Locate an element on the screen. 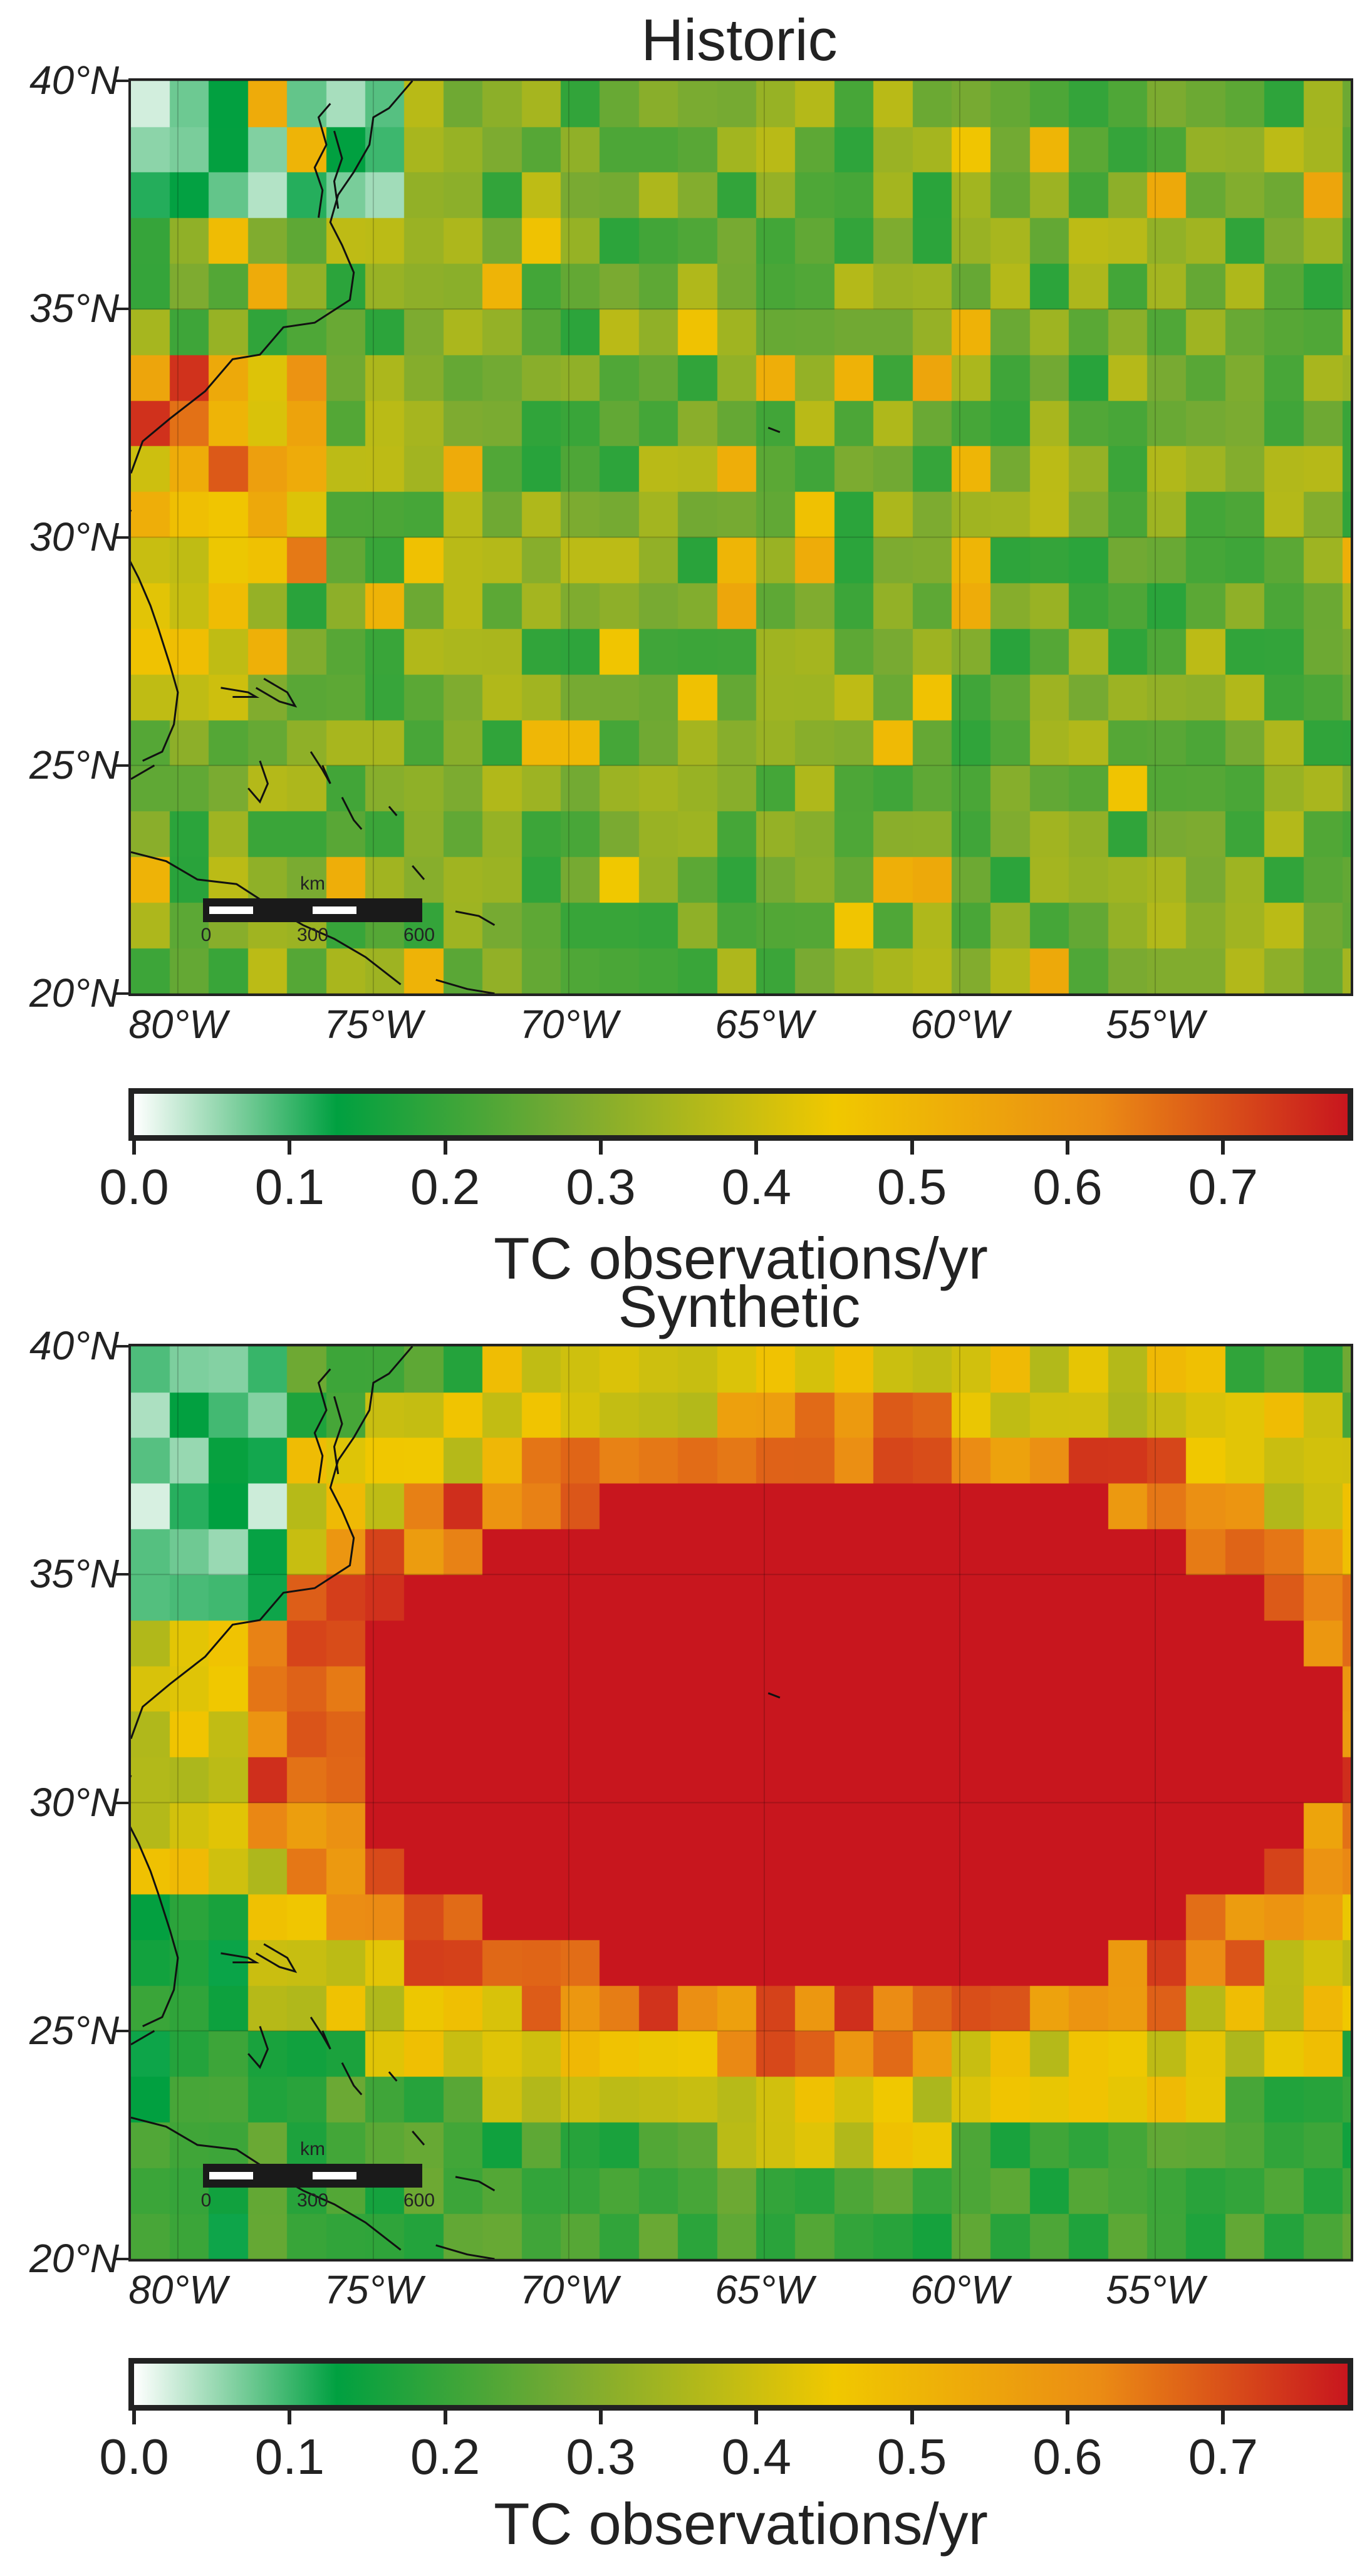 The width and height of the screenshot is (1372, 2576). synthetic-title: Synthetic is located at coordinates (739, 1306).